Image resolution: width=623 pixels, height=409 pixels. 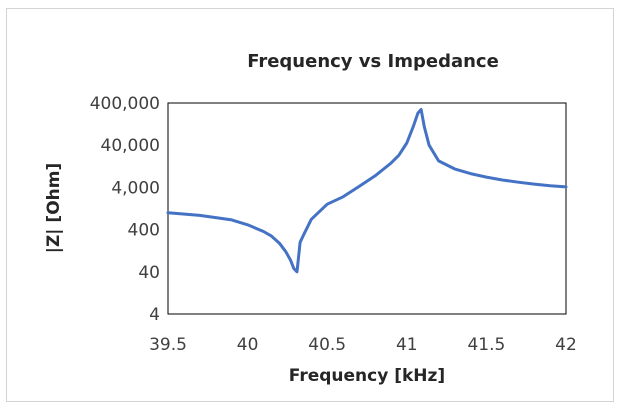 I want to click on y-tick-label: 4,000, so click(x=135, y=188).